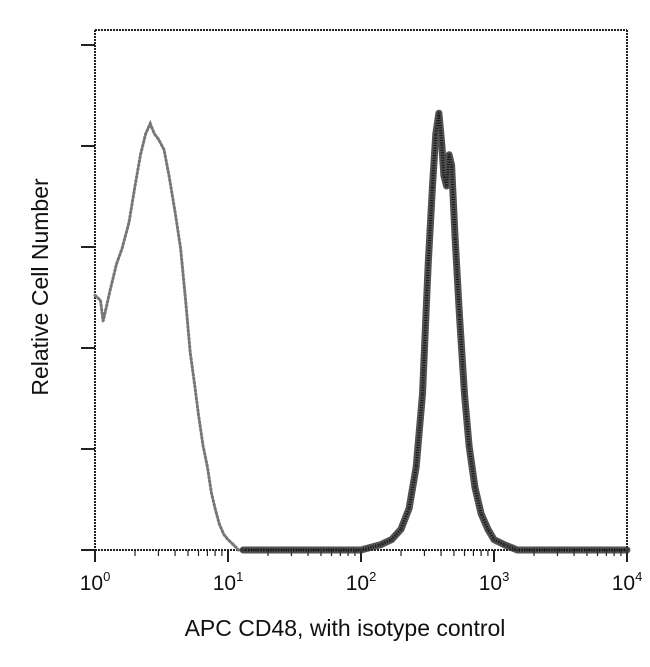 The width and height of the screenshot is (650, 667). I want to click on x-tick-label: 10², so click(361, 582).